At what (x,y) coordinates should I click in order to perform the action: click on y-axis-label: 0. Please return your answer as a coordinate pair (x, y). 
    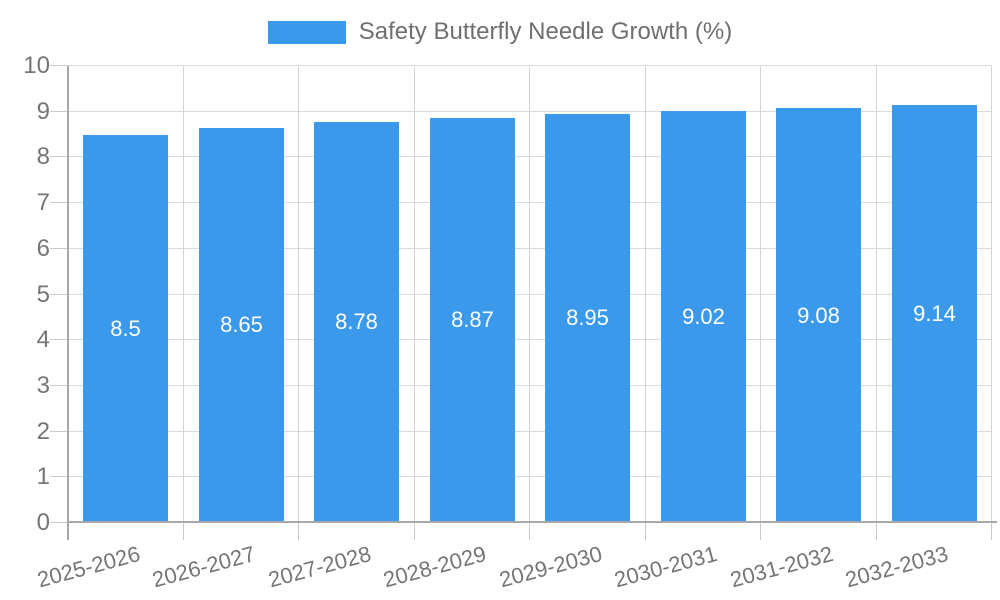
    Looking at the image, I should click on (43, 522).